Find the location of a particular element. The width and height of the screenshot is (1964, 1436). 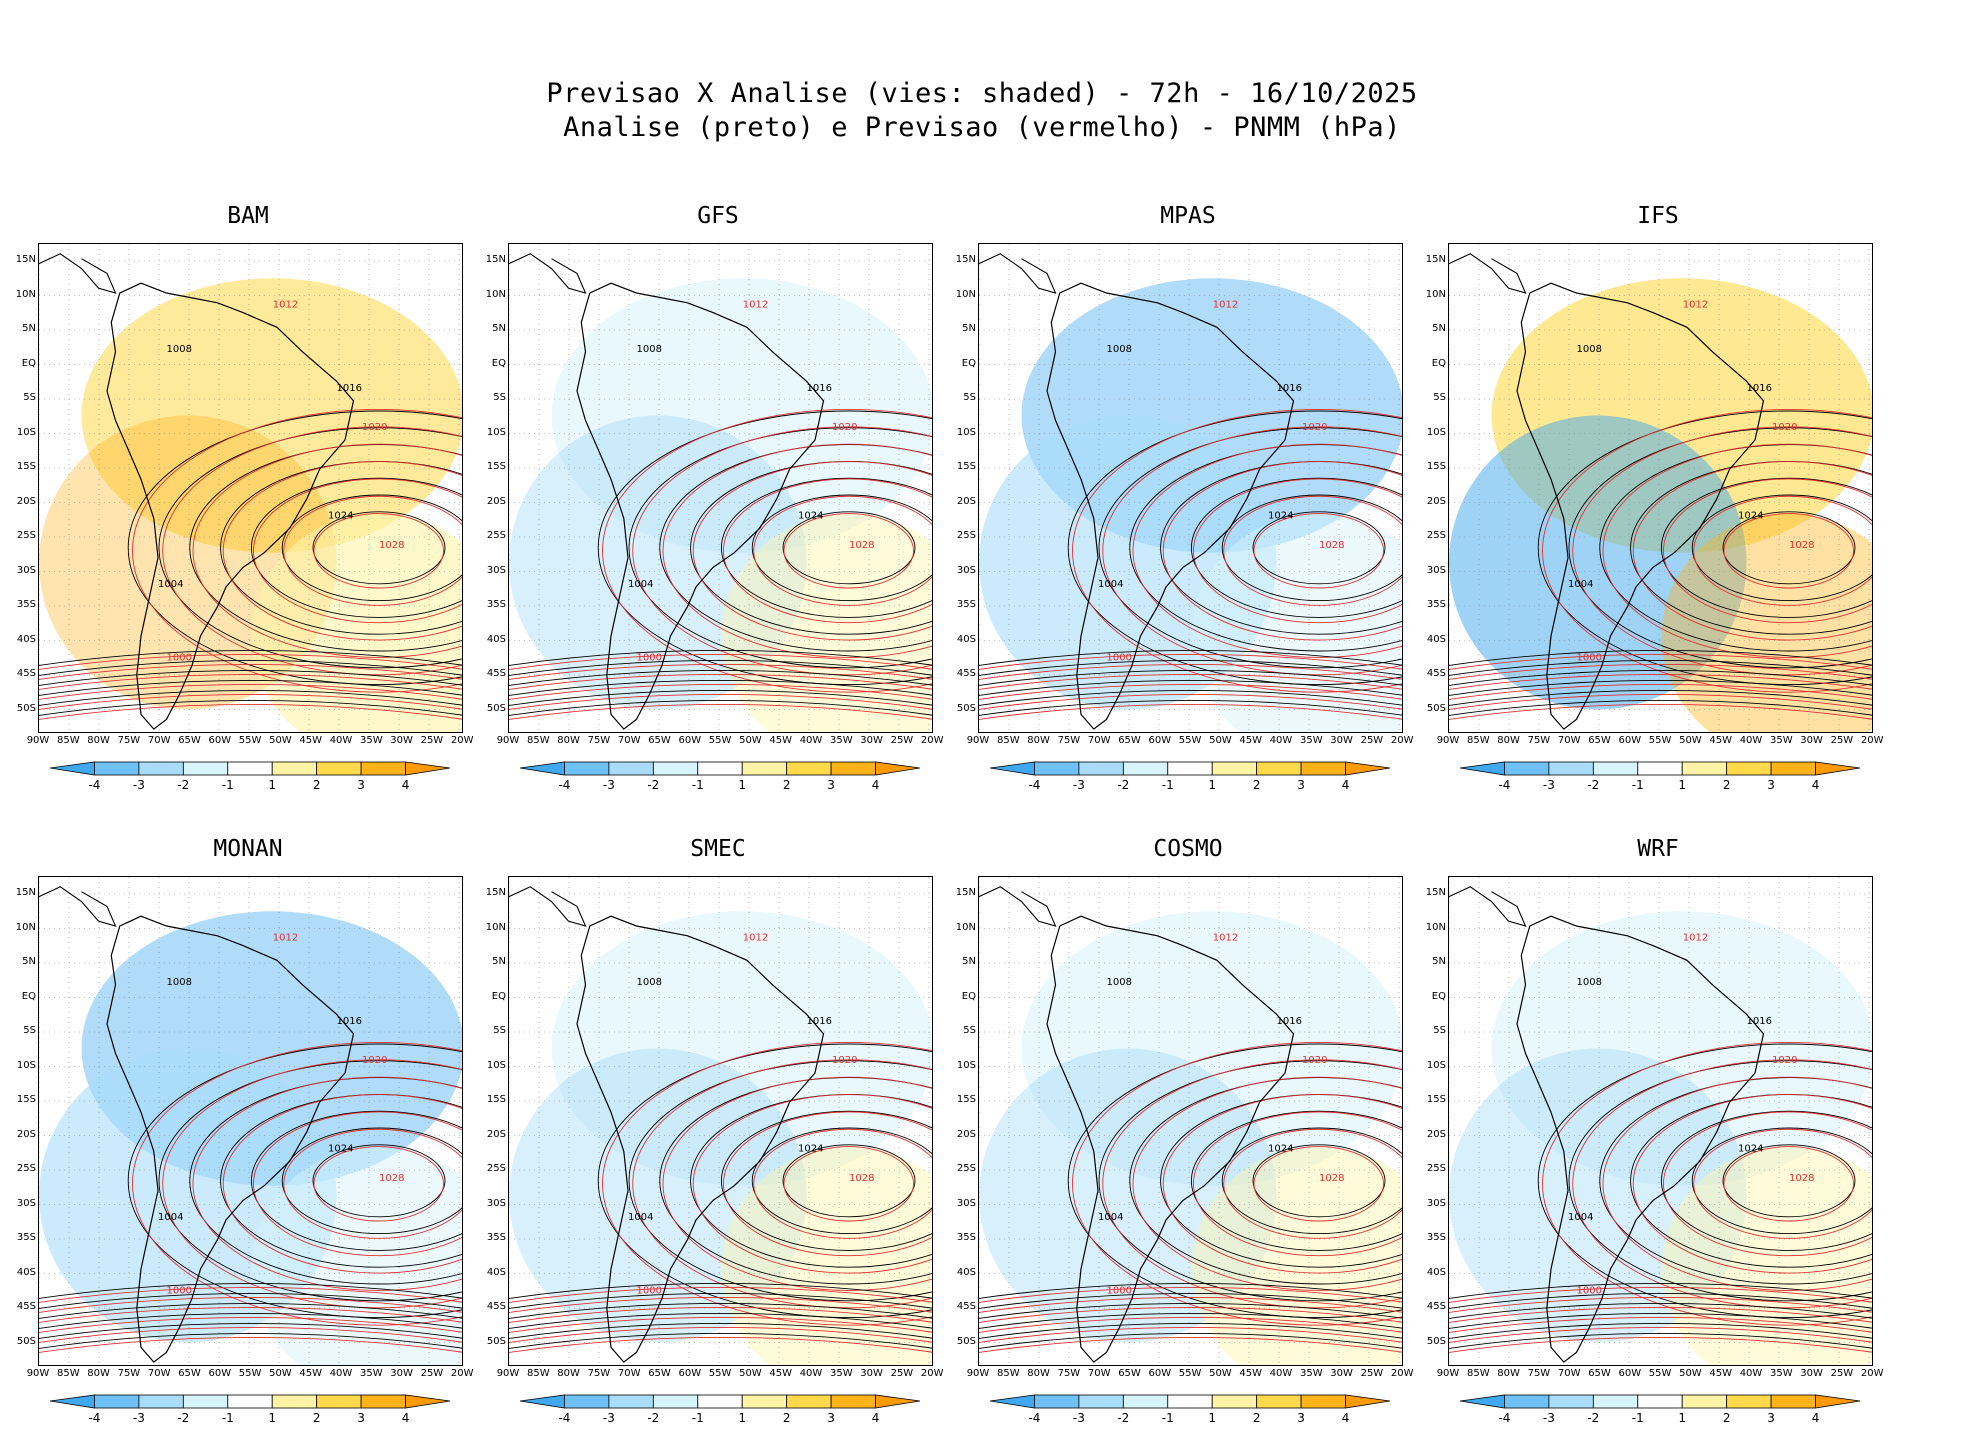

south-america-coastline is located at coordinates (1640, 506).